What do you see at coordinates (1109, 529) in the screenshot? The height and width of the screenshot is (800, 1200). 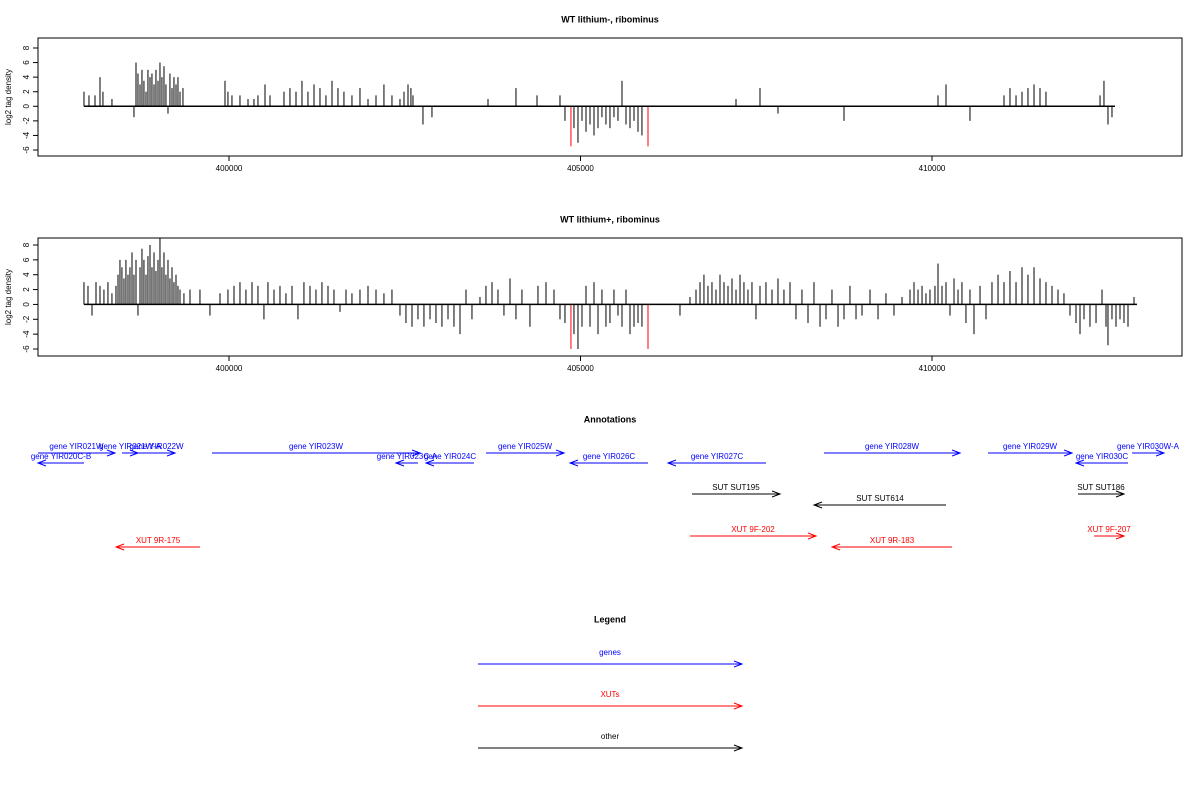 I see `feature-label: XUT 9F-207` at bounding box center [1109, 529].